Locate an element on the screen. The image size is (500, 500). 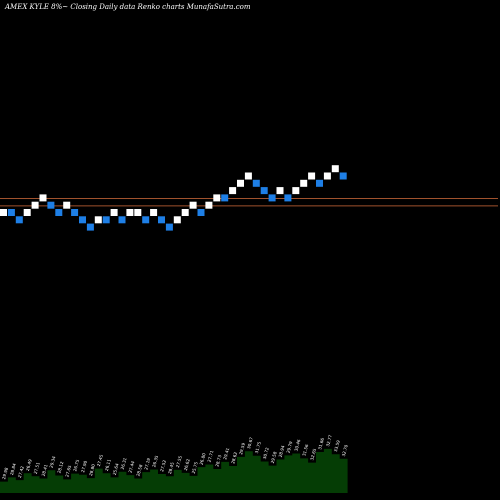
volume-label: 27.51 is located at coordinates (37, 467).